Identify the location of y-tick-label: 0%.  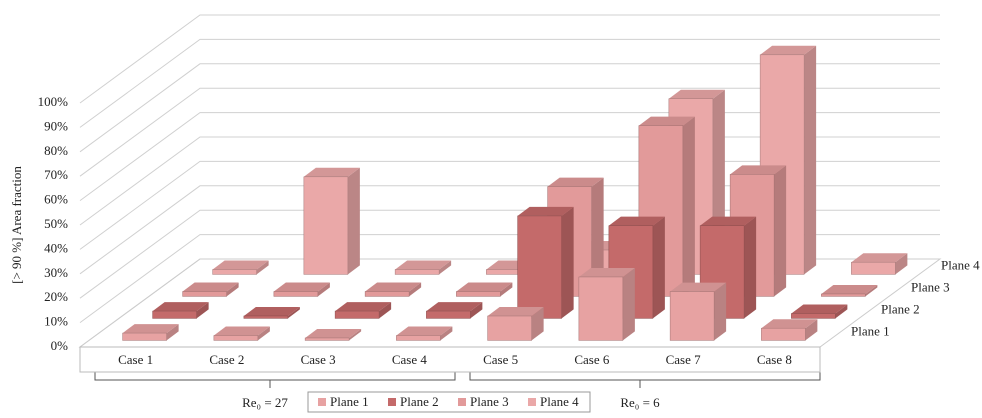
(60, 345).